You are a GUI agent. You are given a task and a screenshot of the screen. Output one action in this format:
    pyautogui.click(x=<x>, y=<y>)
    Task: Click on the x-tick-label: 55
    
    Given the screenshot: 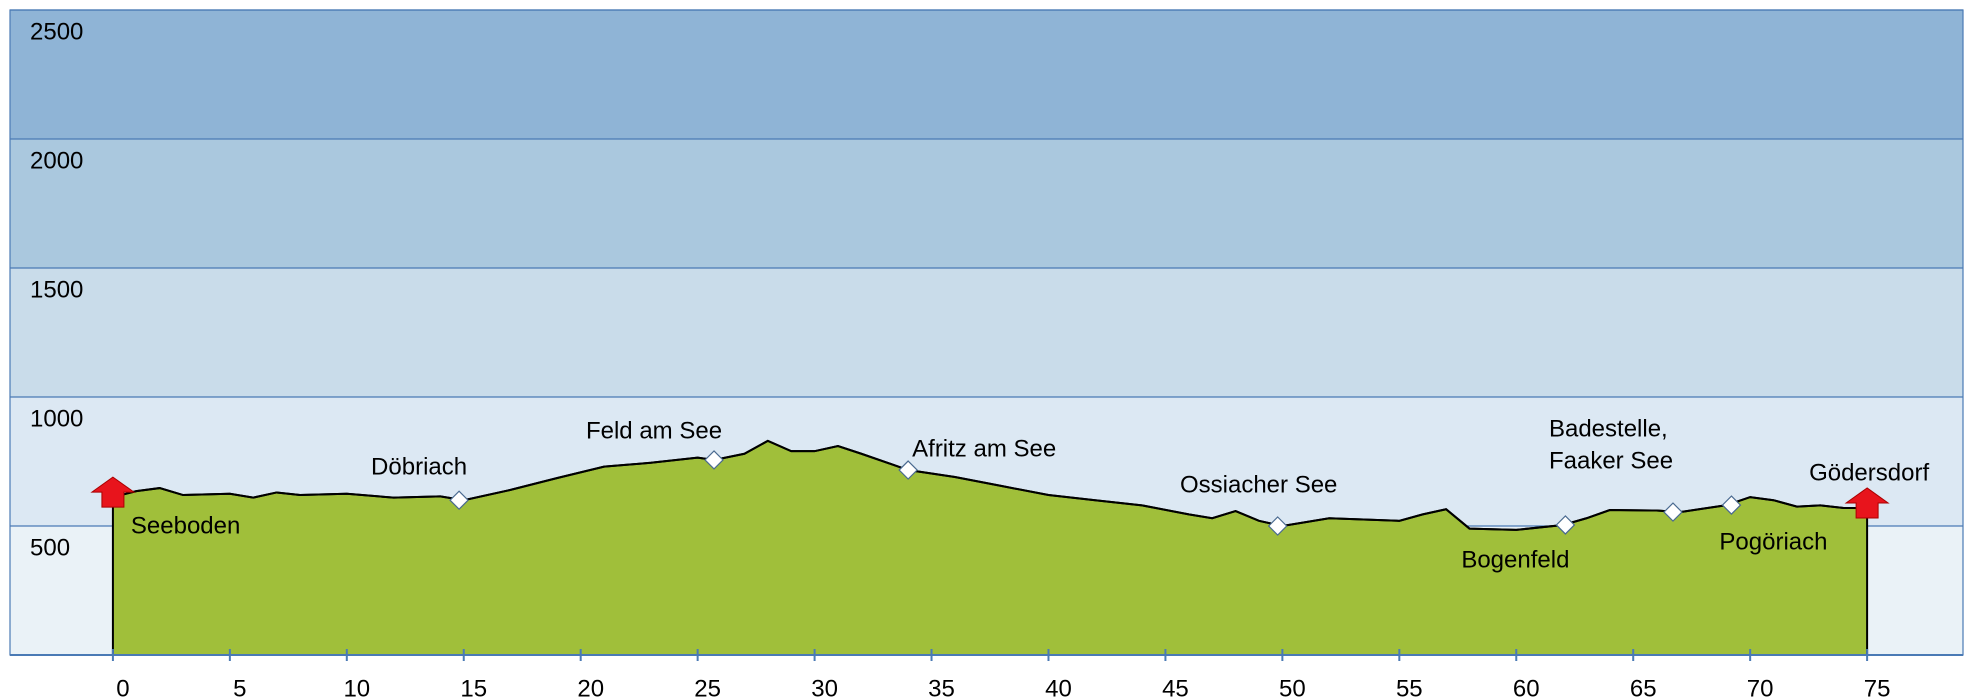 What is the action you would take?
    pyautogui.click(x=1409, y=687)
    